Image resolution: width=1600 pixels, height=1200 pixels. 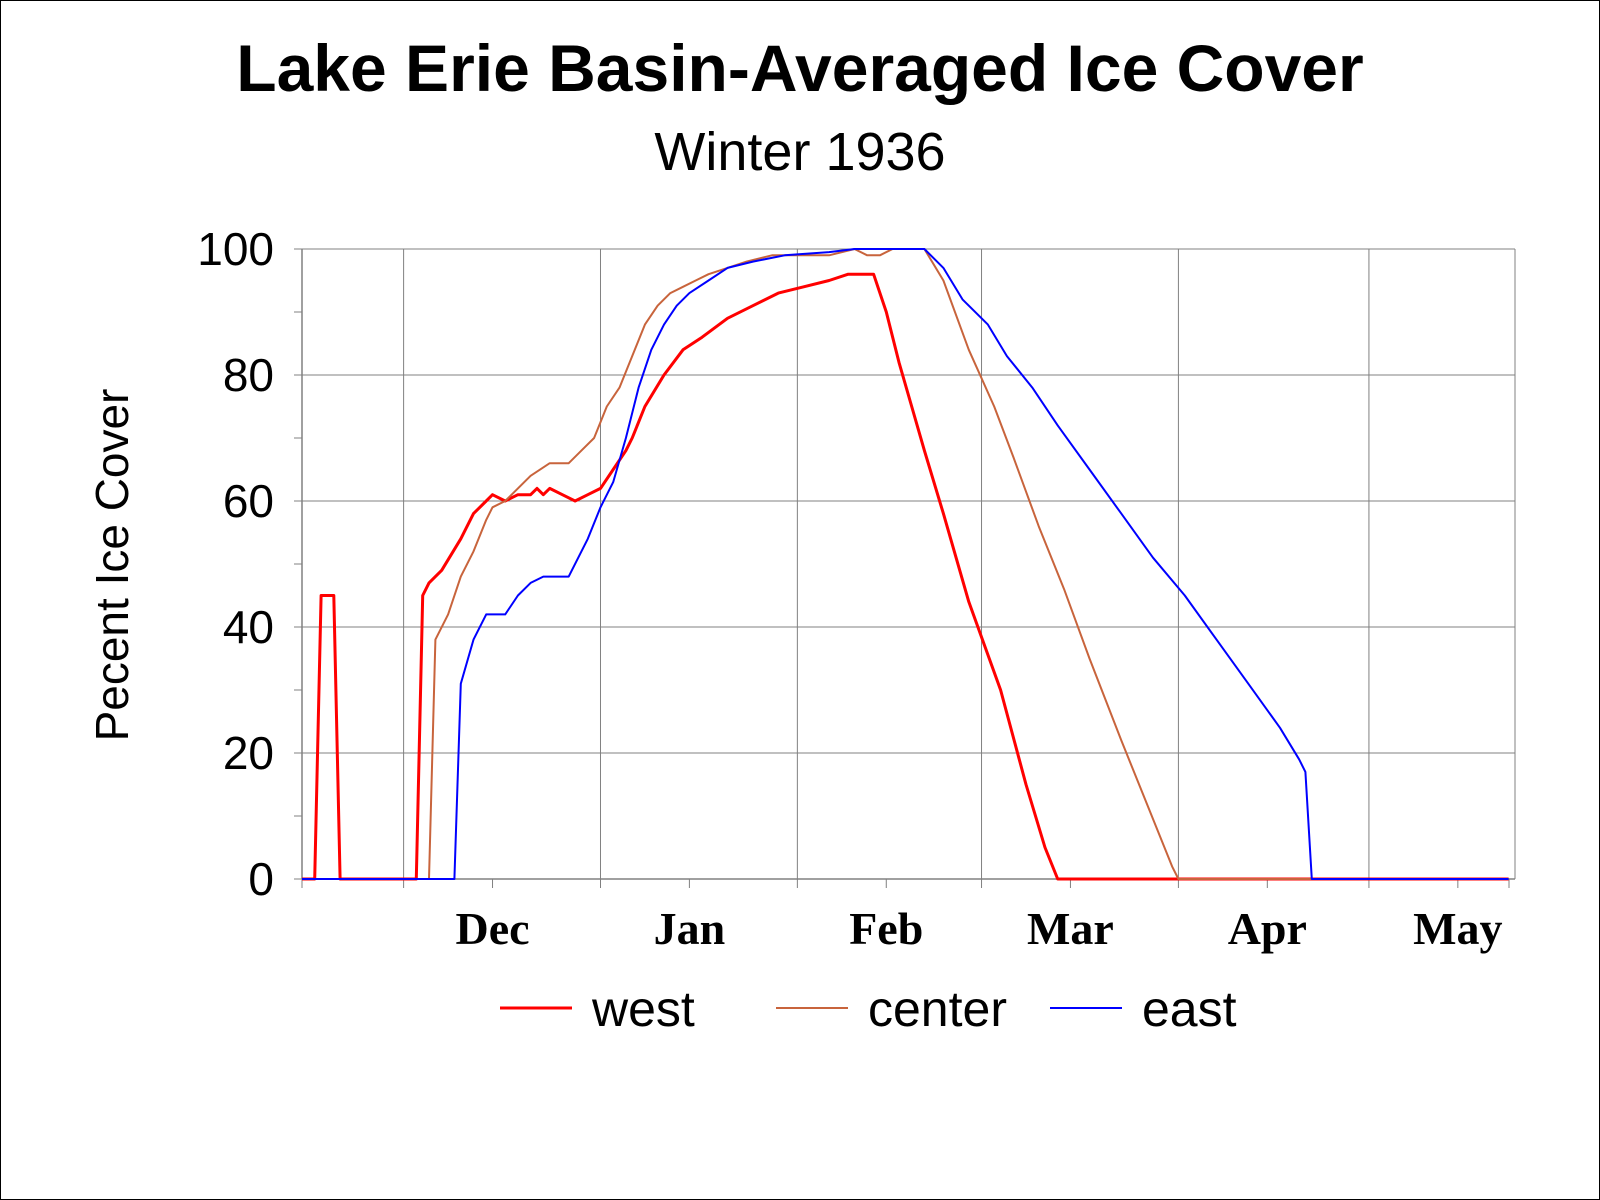 I want to click on x-tick-label-apr: Apr, so click(x=1267, y=928).